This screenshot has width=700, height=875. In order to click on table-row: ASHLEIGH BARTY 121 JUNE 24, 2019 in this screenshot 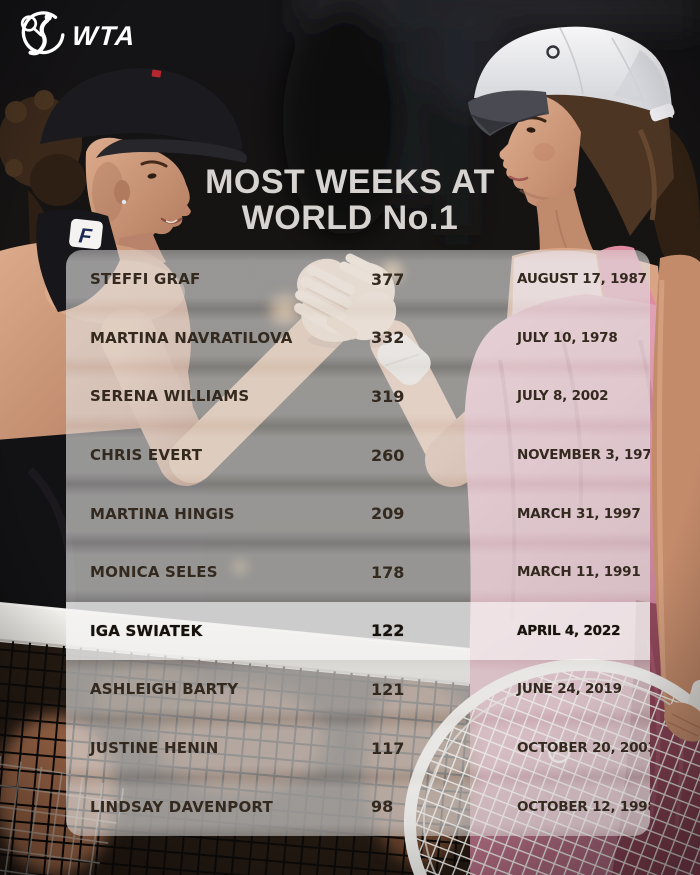, I will do `click(358, 689)`.